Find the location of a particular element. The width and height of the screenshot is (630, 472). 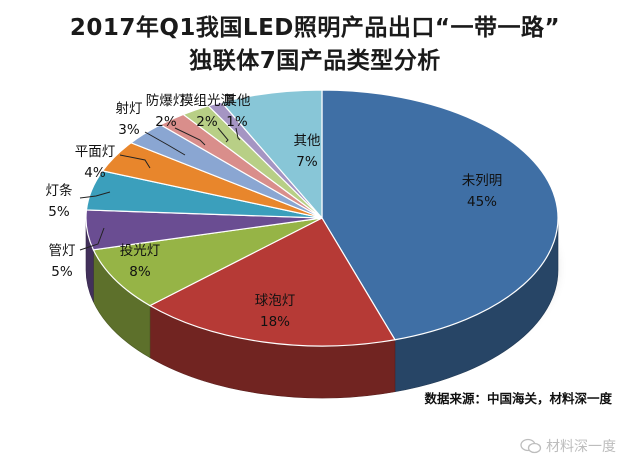

slice-label-10: 其他 7% is located at coordinates (307, 152).